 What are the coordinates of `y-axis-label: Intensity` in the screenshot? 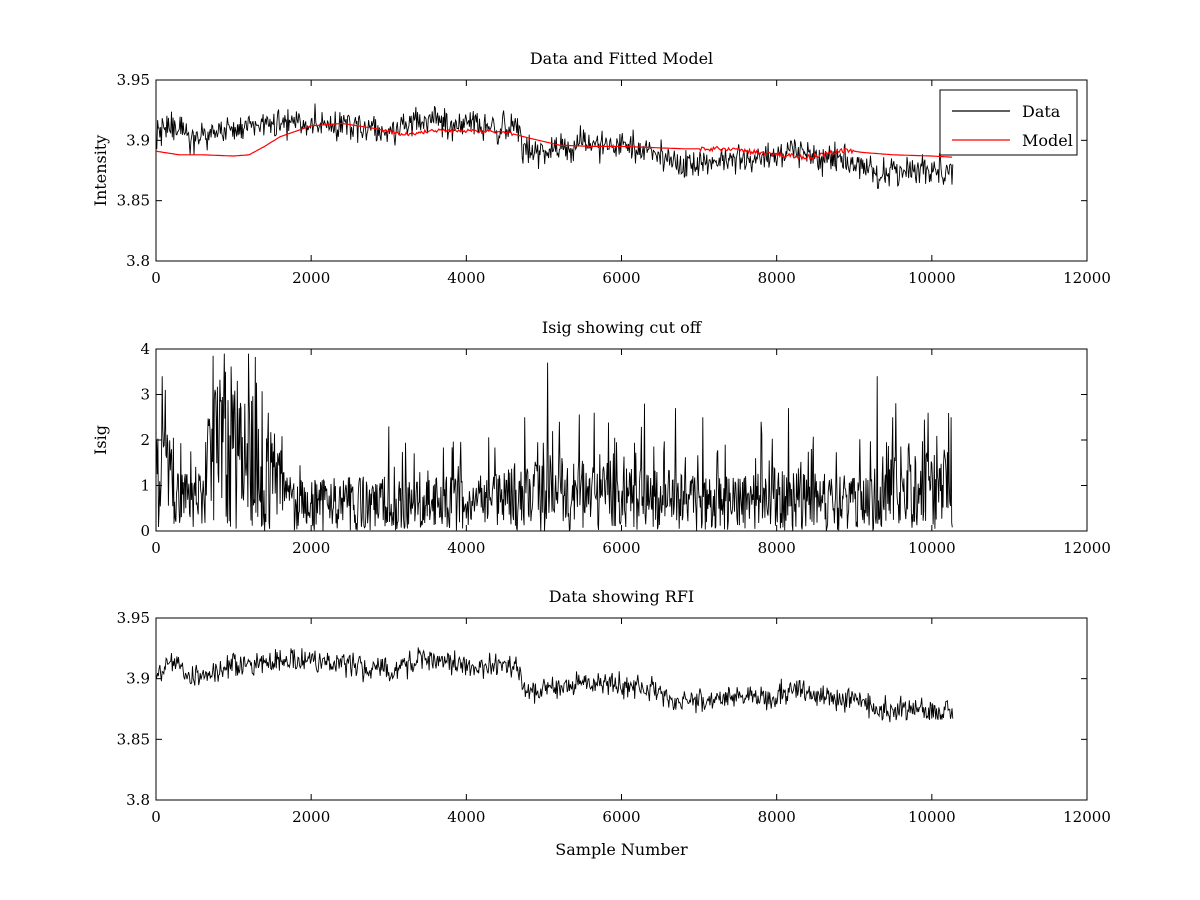 It's located at (100, 171).